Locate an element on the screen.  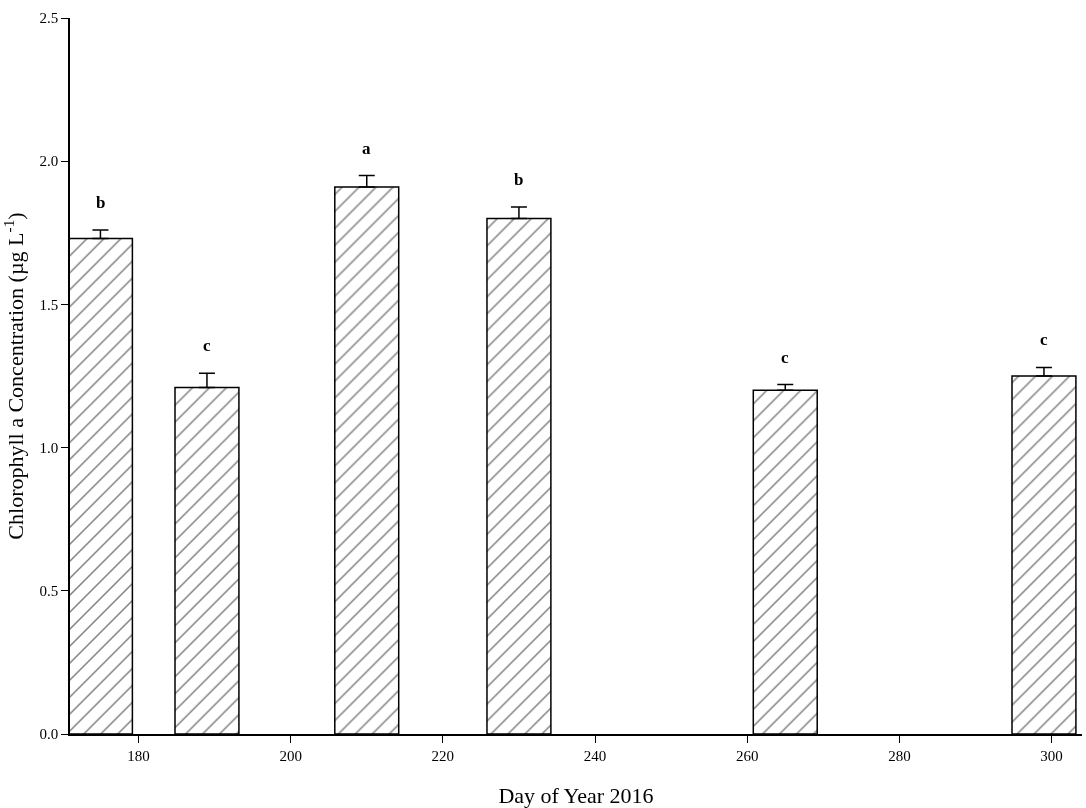
annotation: a is located at coordinates (366, 148).